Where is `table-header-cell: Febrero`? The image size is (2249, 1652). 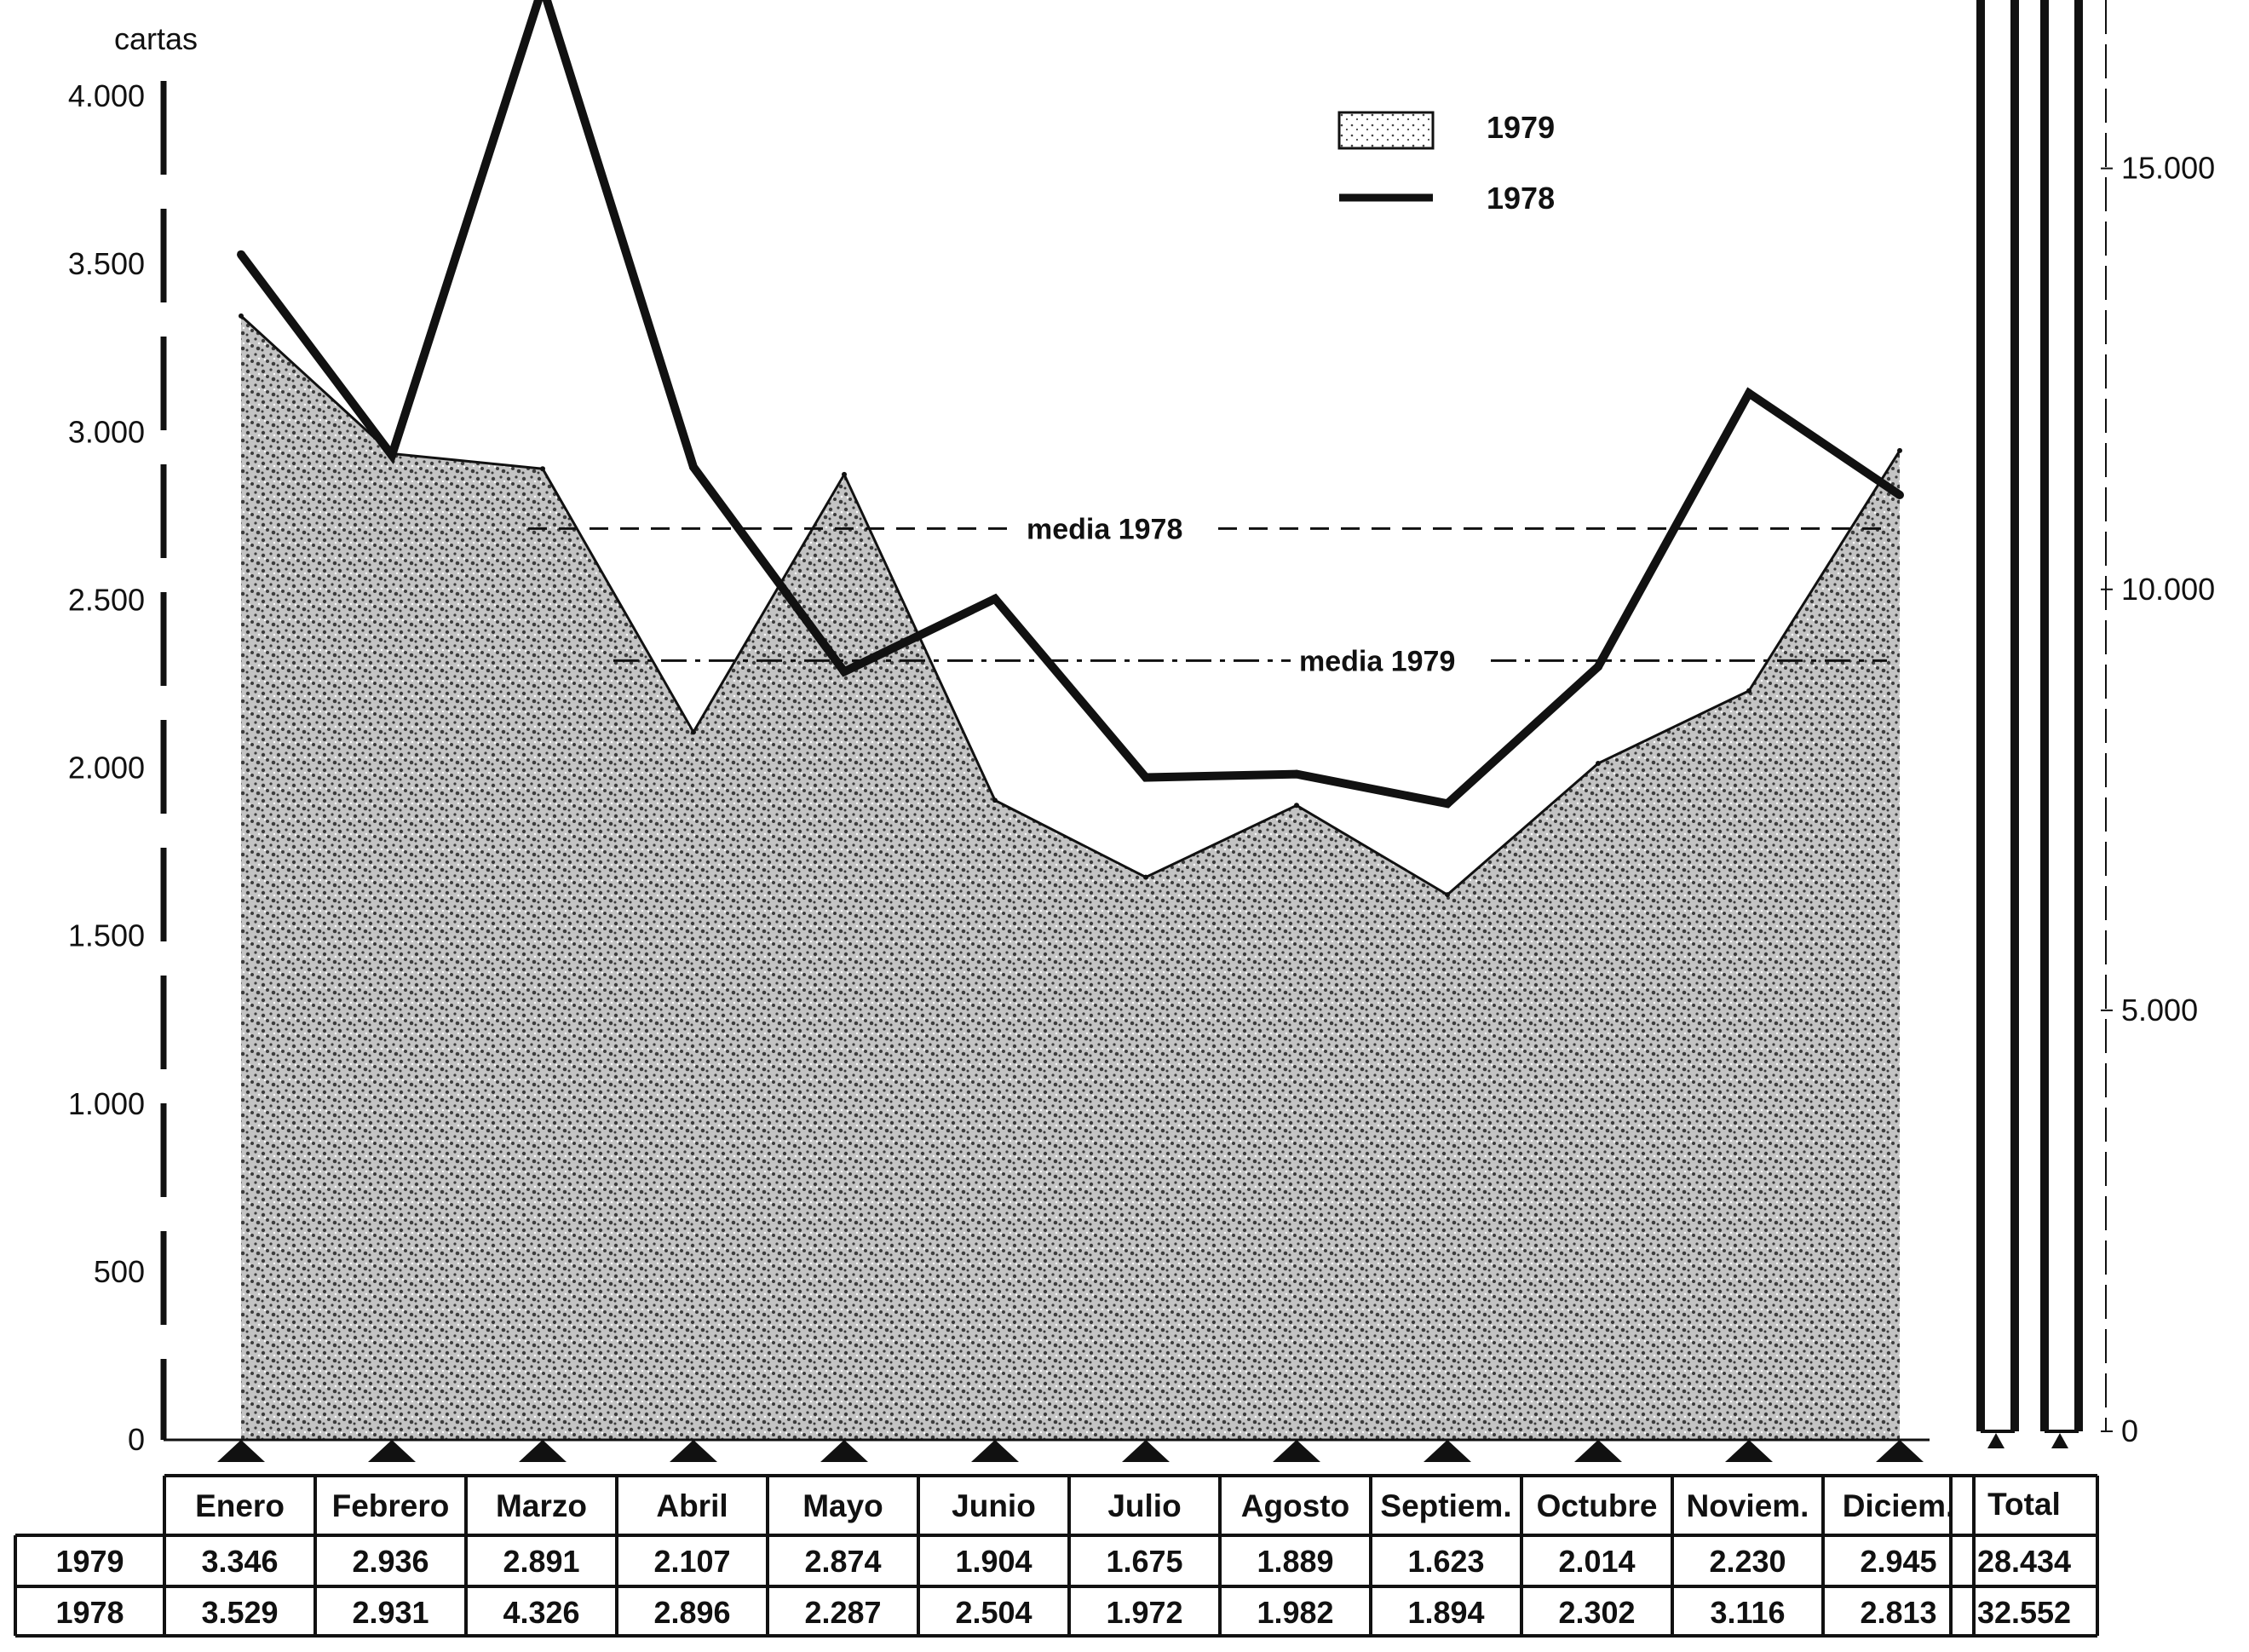
table-header-cell: Febrero is located at coordinates (391, 1505).